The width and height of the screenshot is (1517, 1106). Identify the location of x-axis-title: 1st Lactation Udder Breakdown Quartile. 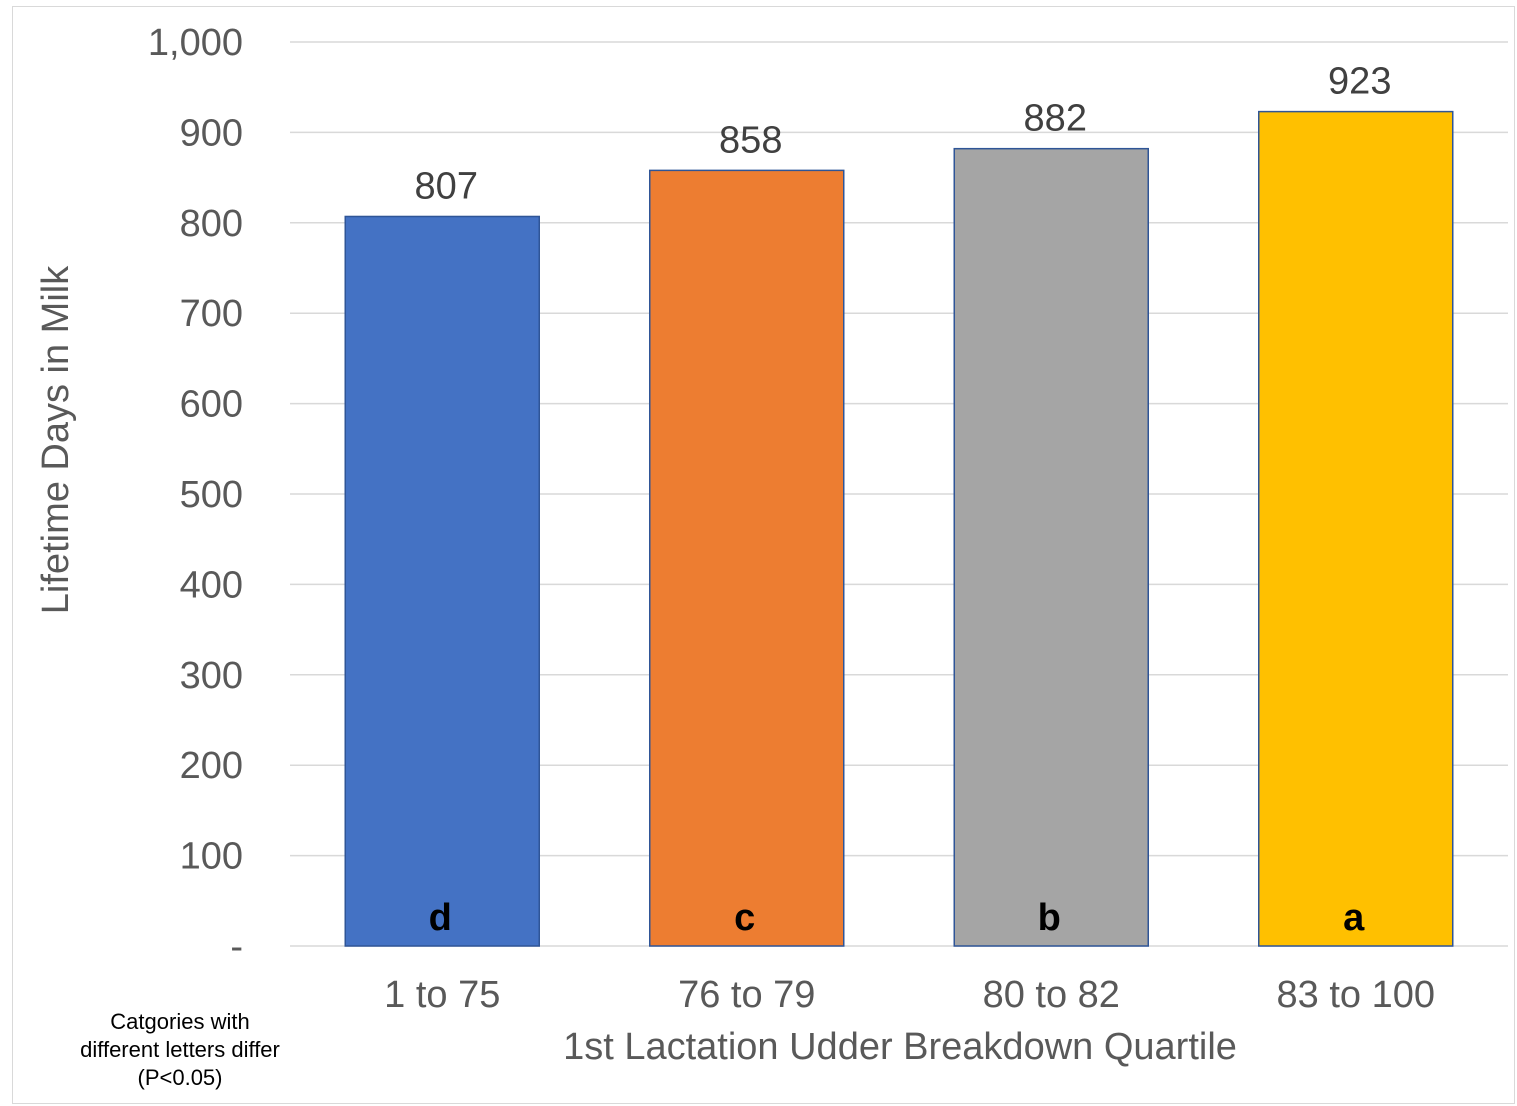
(900, 1047).